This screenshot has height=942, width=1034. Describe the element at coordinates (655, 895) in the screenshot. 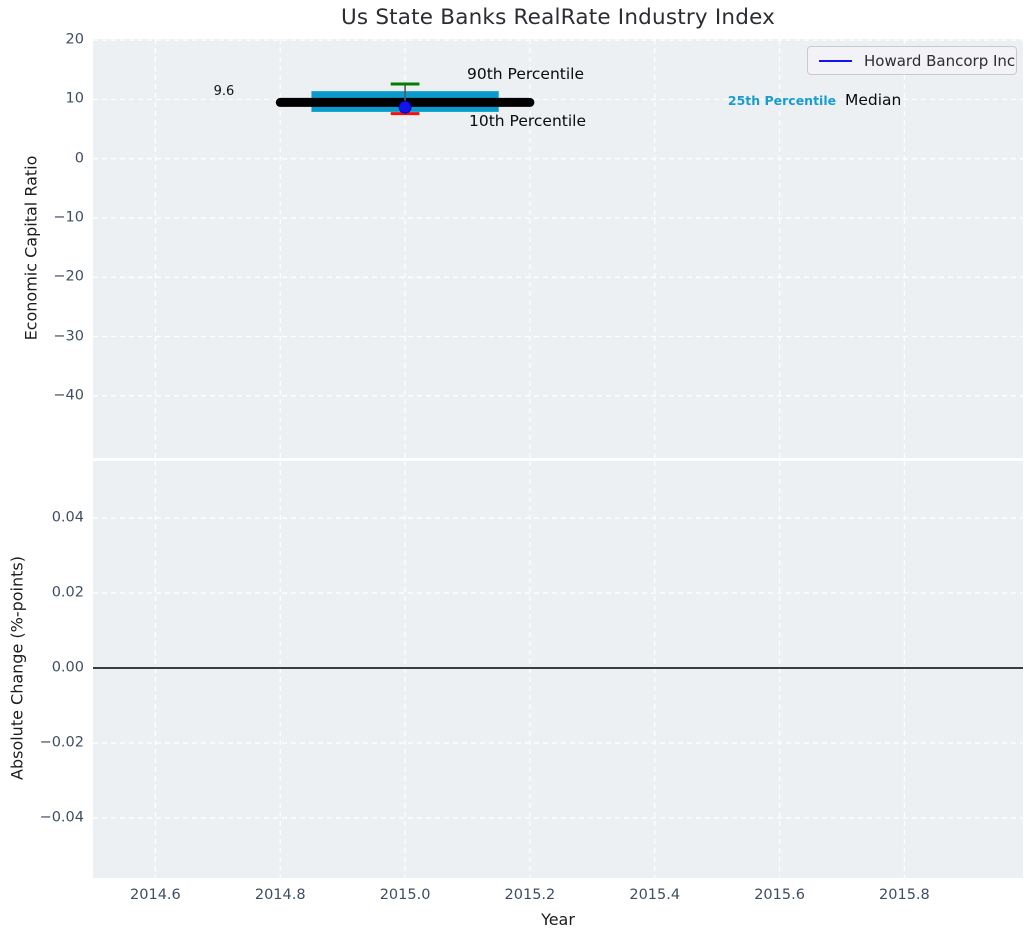

I see `x-tick-label: 2015.4` at that location.